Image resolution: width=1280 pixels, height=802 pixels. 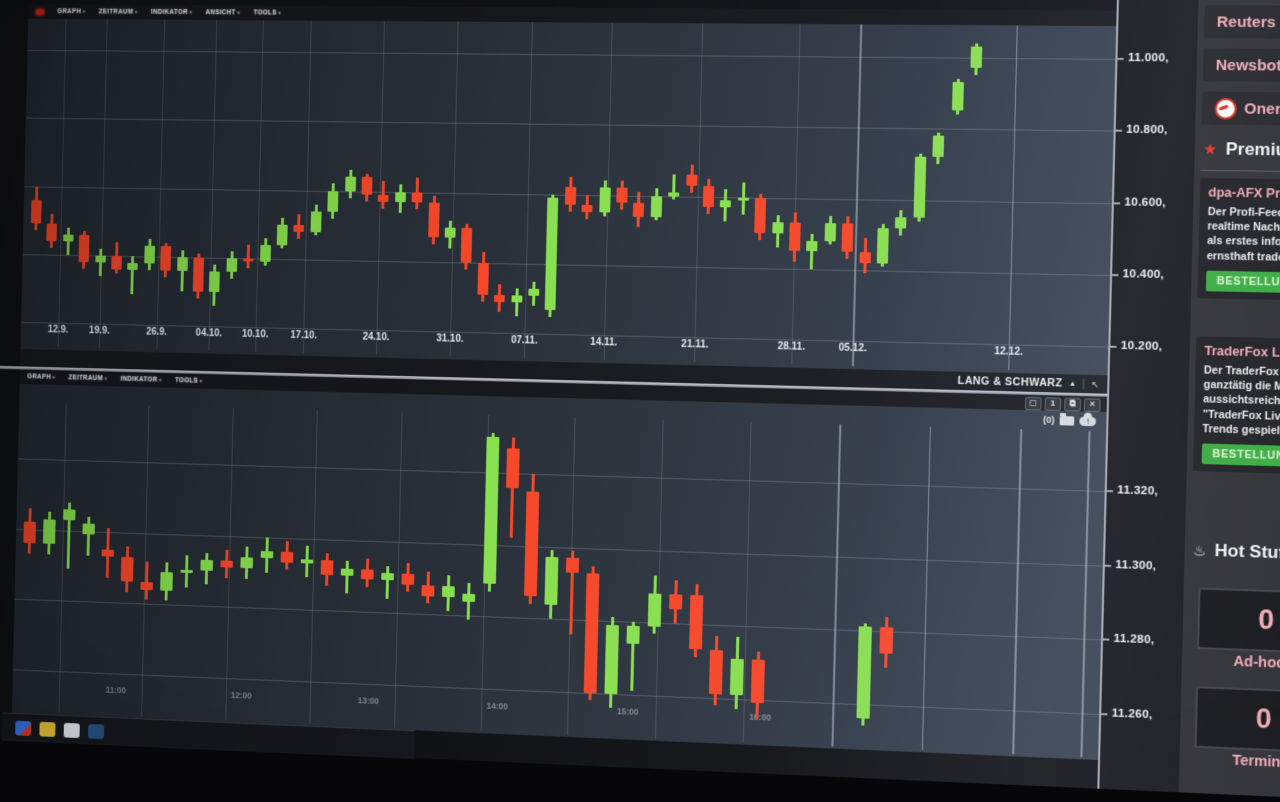 I want to click on premium-title: Premium, so click(x=1252, y=149).